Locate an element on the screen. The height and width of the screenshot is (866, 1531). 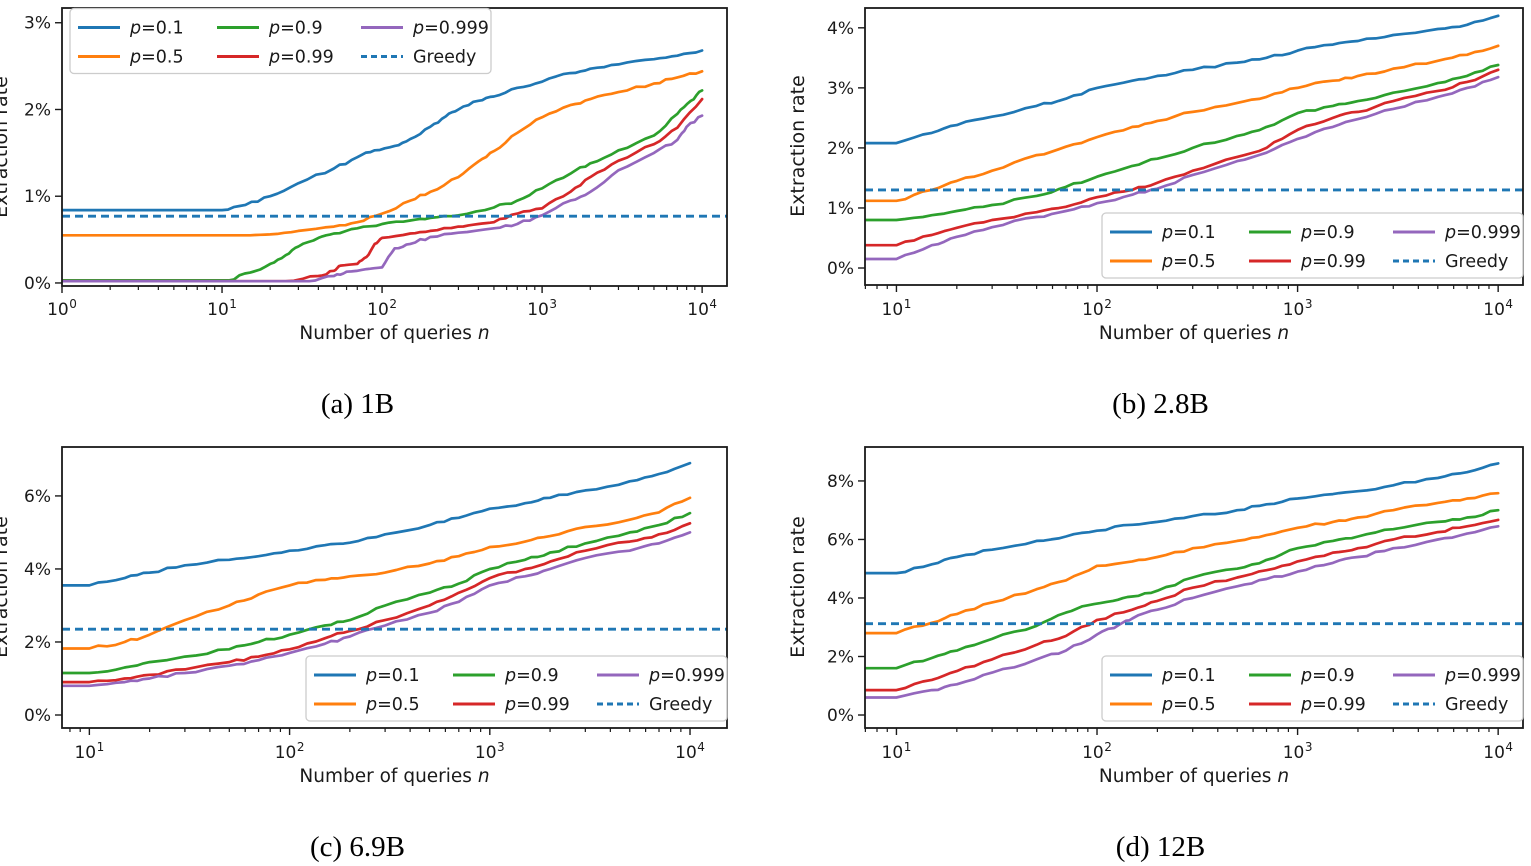
caption-b: (b) 2.8B is located at coordinates (1160, 404).